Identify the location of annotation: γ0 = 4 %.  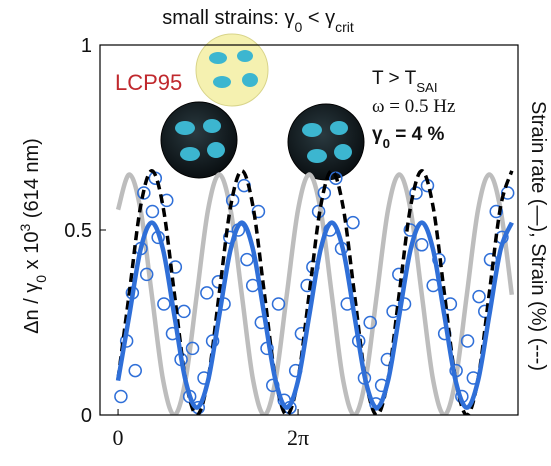
(408, 137).